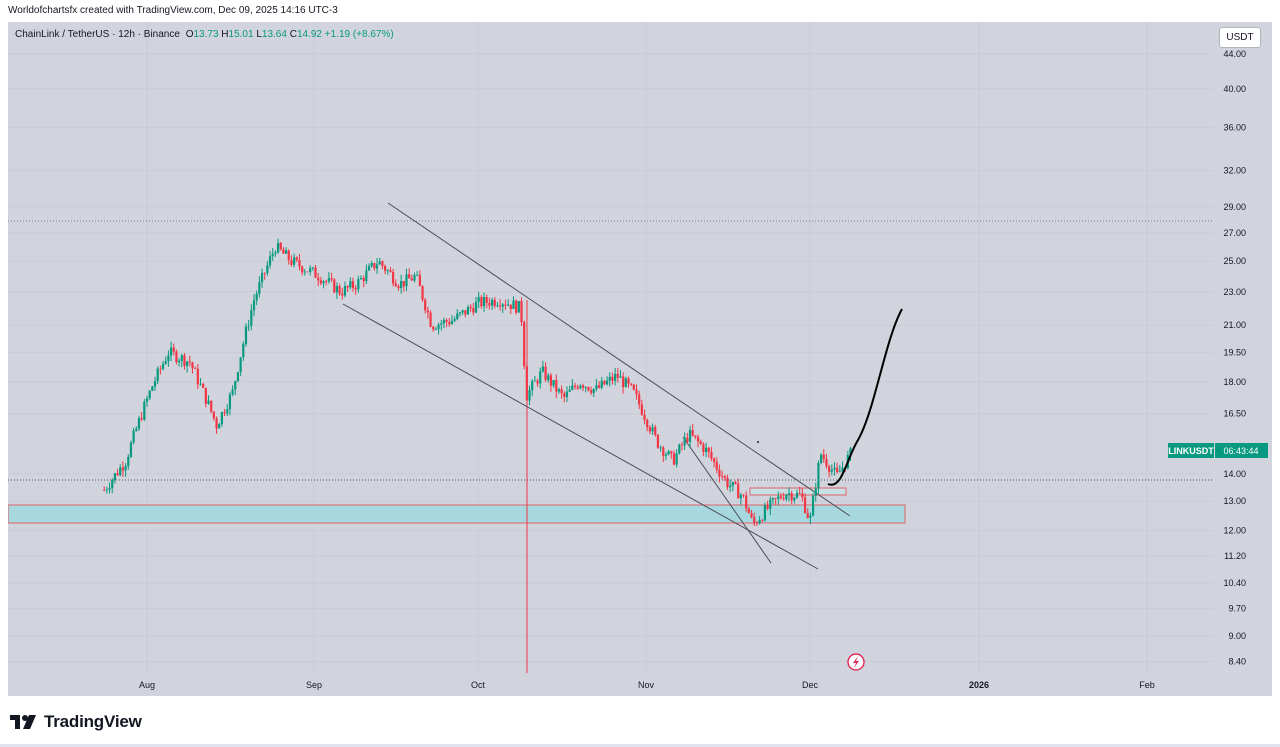 The height and width of the screenshot is (747, 1280). What do you see at coordinates (274, 34) in the screenshot?
I see `legend-low: 13.64` at bounding box center [274, 34].